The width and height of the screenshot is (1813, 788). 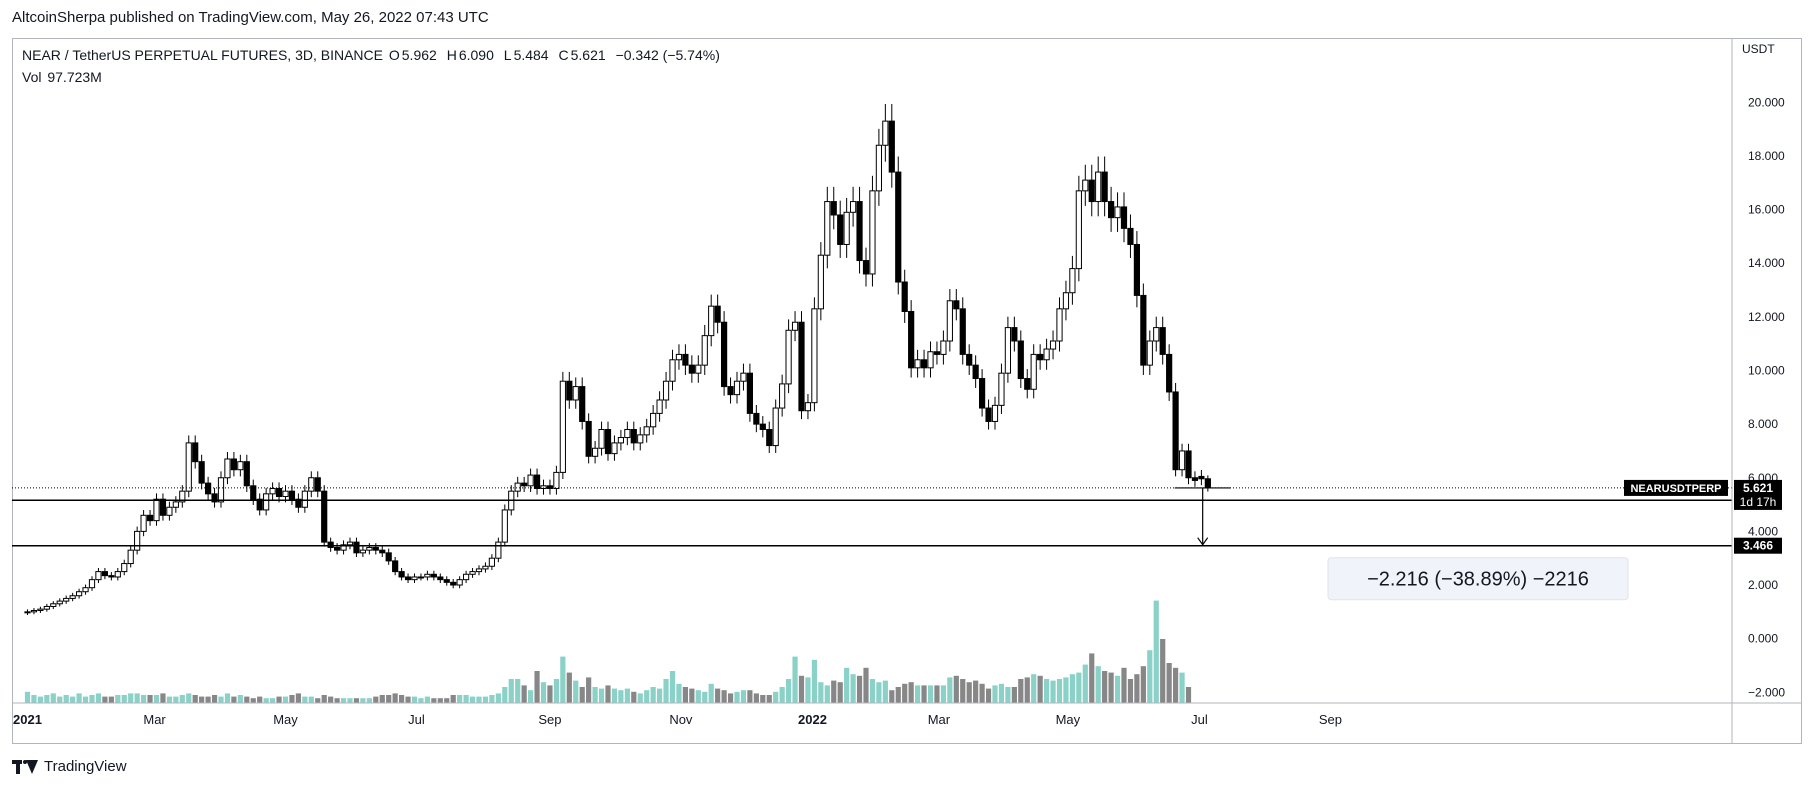 What do you see at coordinates (1766, 156) in the screenshot?
I see `price-tick-label: 18.000` at bounding box center [1766, 156].